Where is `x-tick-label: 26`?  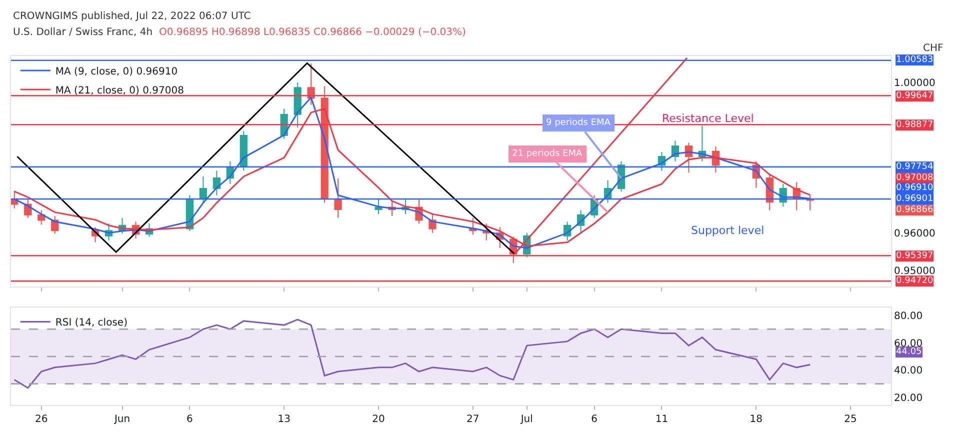
x-tick-label: 26 is located at coordinates (41, 419).